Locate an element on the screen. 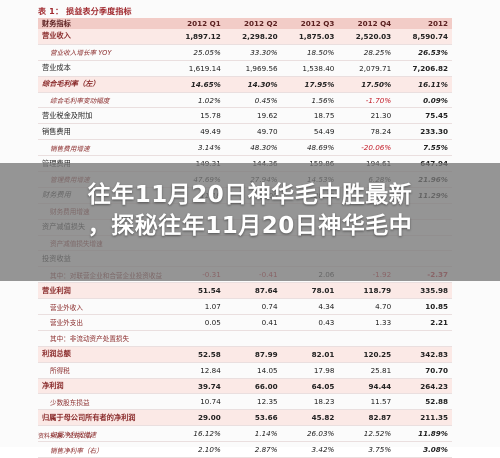 This screenshot has width=500, height=458. table-row: 利润总额 52.58 87.99 82.01 120.25 342.83 is located at coordinates (245, 354).